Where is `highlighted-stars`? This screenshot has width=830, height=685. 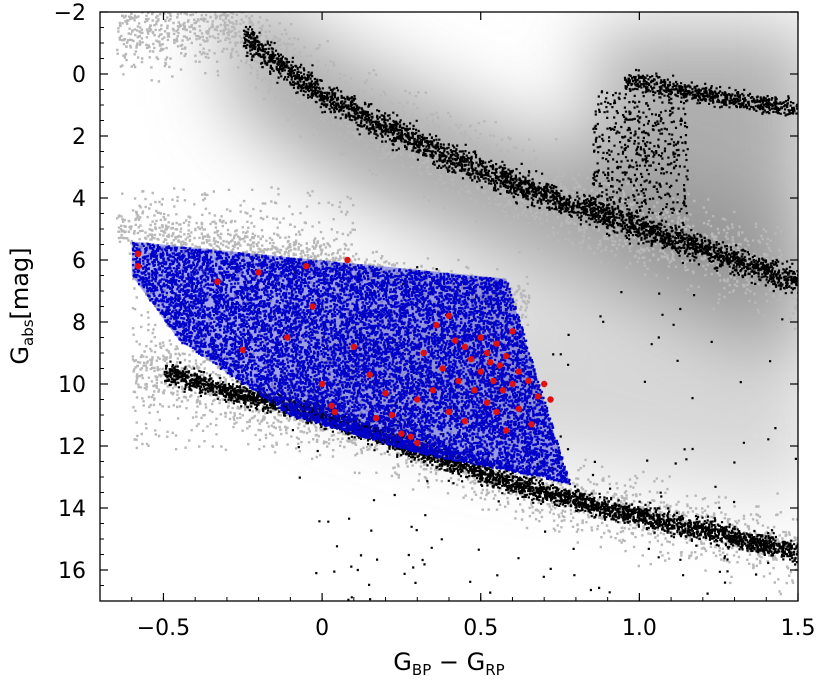 highlighted-stars is located at coordinates (344, 348).